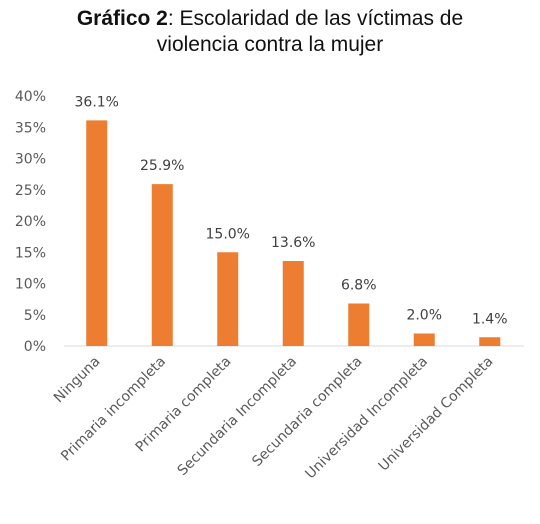 This screenshot has width=540, height=524. Describe the element at coordinates (490, 319) in the screenshot. I see `data-label: 1.4%` at that location.